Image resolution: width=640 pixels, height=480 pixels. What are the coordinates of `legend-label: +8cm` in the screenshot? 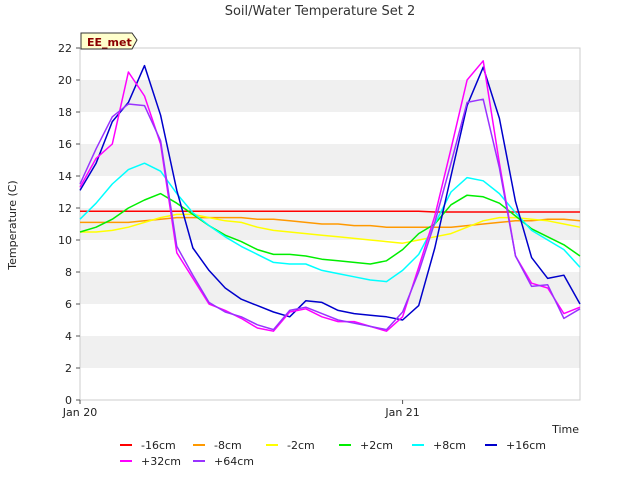 It's located at (449, 445).